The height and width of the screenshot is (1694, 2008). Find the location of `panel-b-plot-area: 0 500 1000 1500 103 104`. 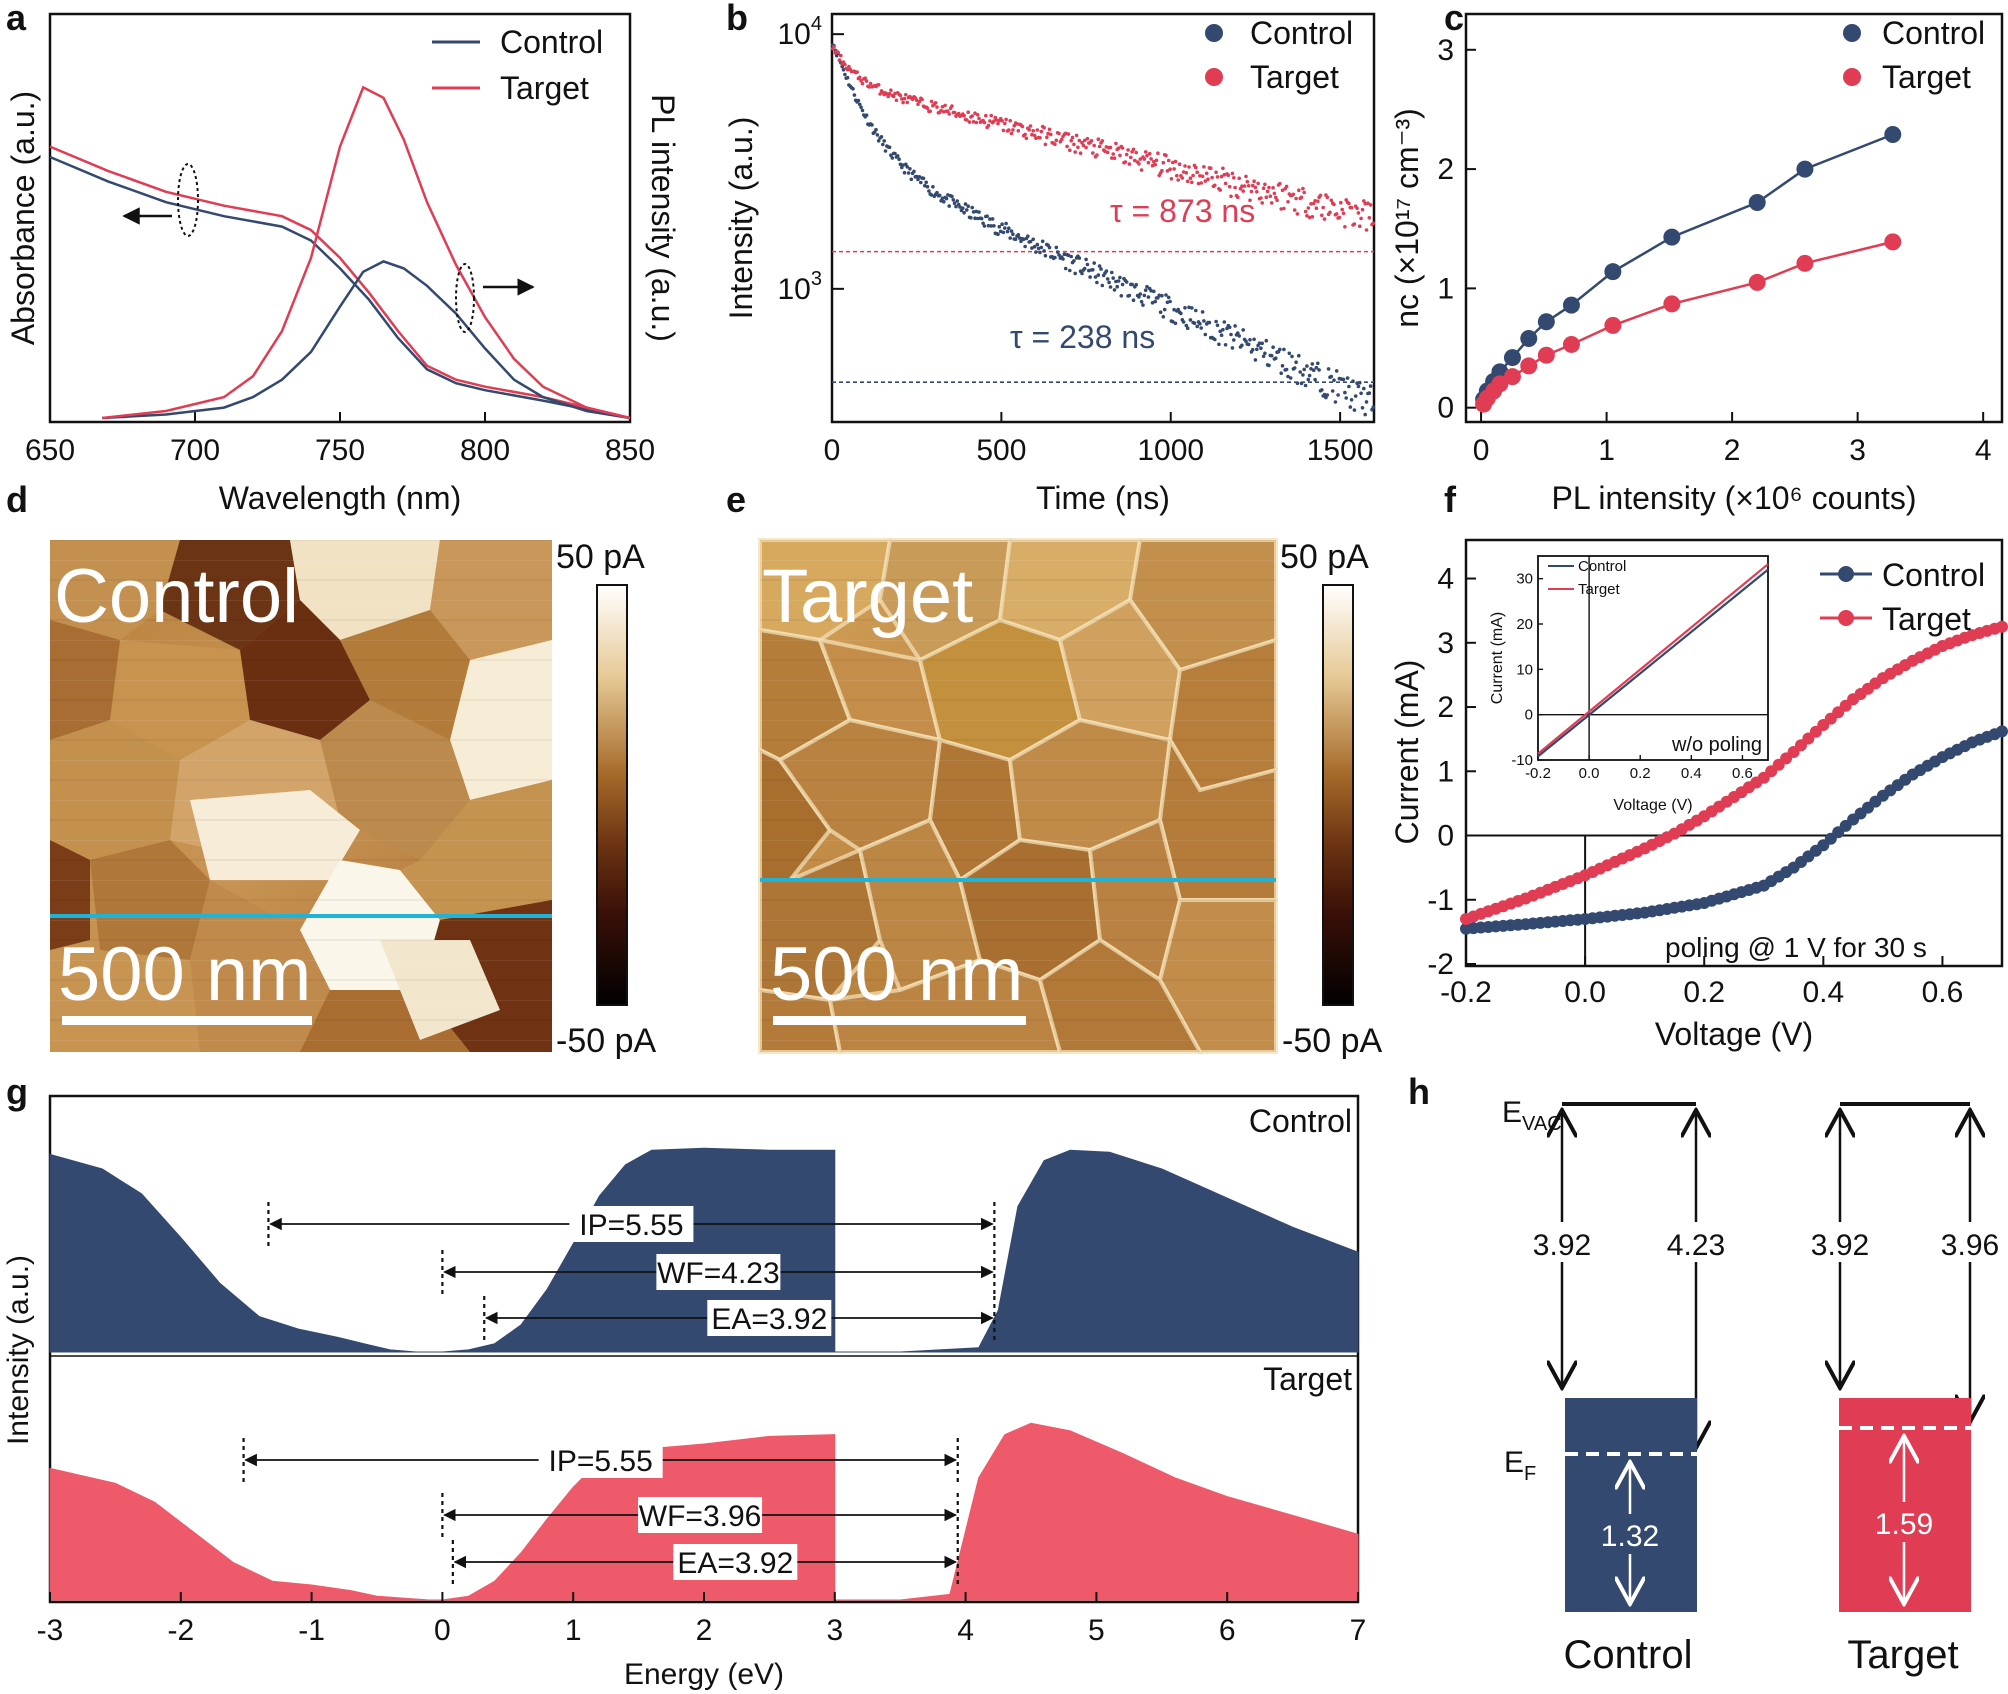

panel-b-plot-area: 0 500 1000 1500 103 104 is located at coordinates (1077, 240).